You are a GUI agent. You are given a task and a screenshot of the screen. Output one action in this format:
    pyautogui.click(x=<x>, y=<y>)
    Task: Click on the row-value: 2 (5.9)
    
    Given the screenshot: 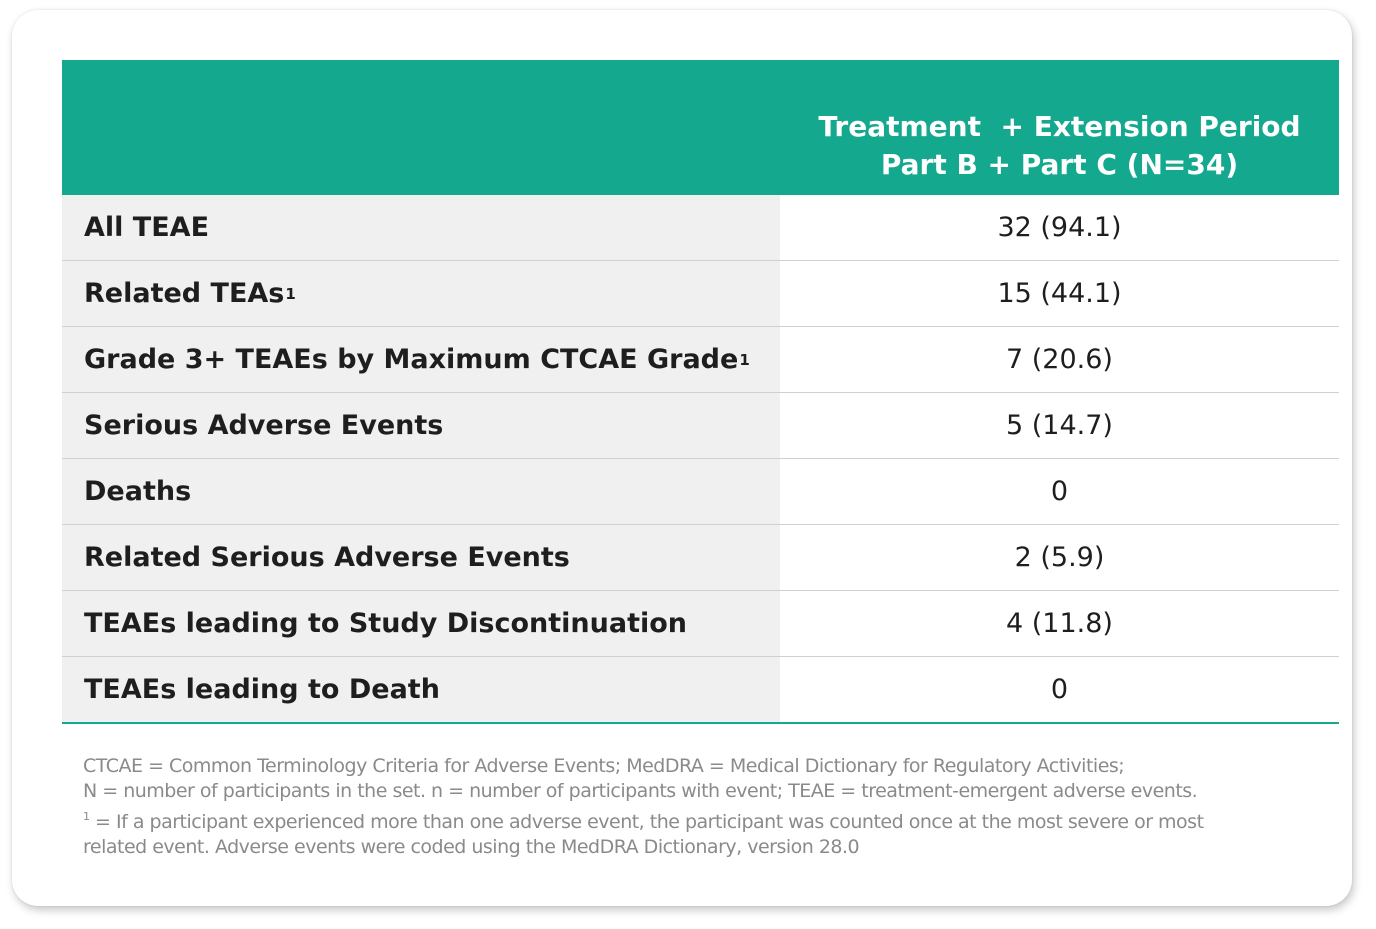 What is the action you would take?
    pyautogui.click(x=1059, y=557)
    